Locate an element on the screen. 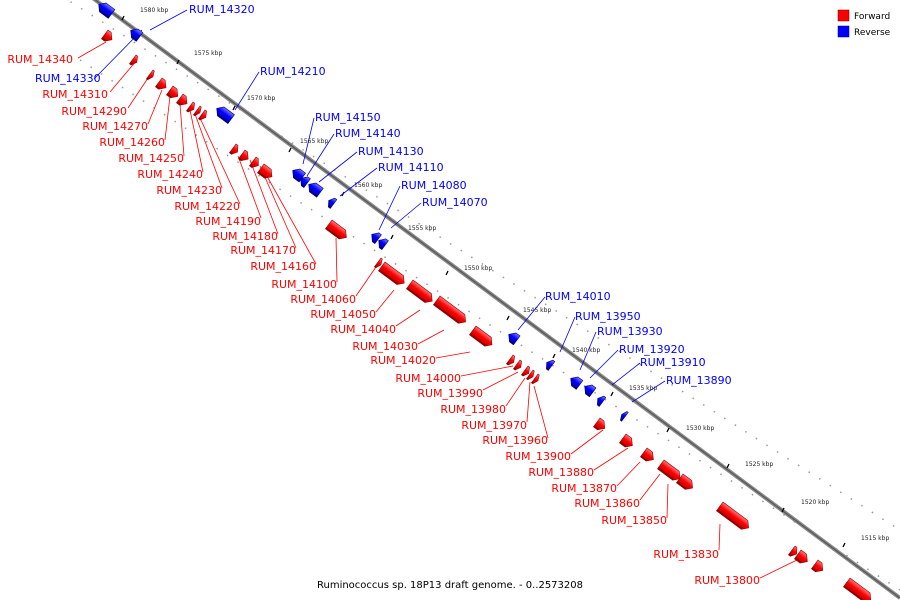 Image resolution: width=900 pixels, height=600 pixels. gene-label: RUM_14210 is located at coordinates (293, 71).